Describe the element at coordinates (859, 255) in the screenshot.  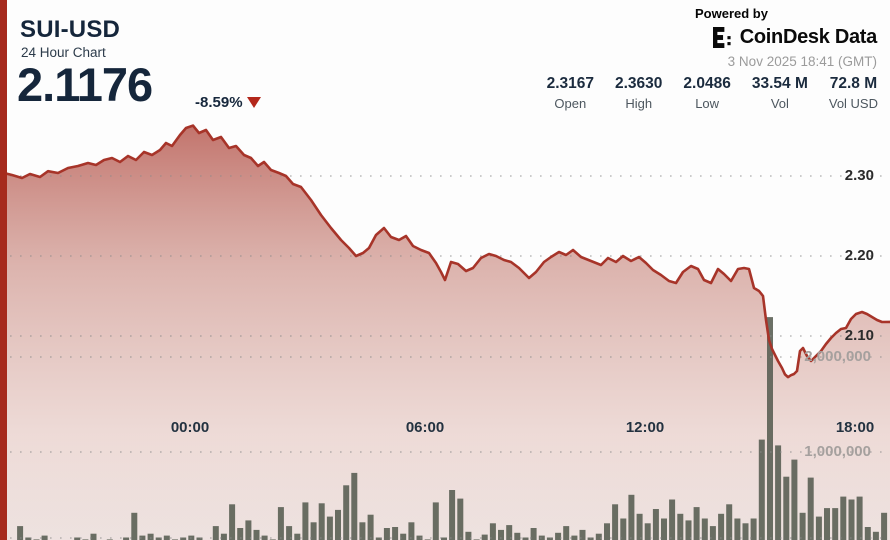
I see `price-tick-220: 2.20` at that location.